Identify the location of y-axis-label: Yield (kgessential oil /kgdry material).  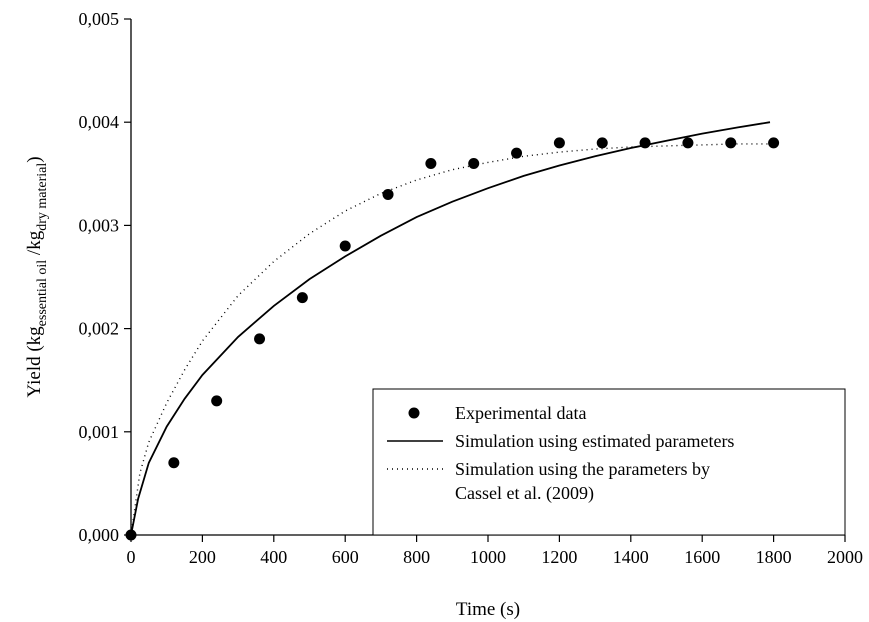
(37, 276).